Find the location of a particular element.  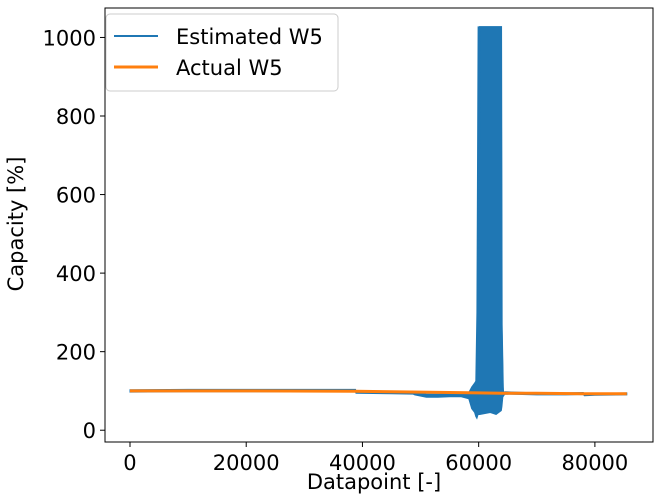

legend: Estimated W5 Actual W5 is located at coordinates (222, 52).